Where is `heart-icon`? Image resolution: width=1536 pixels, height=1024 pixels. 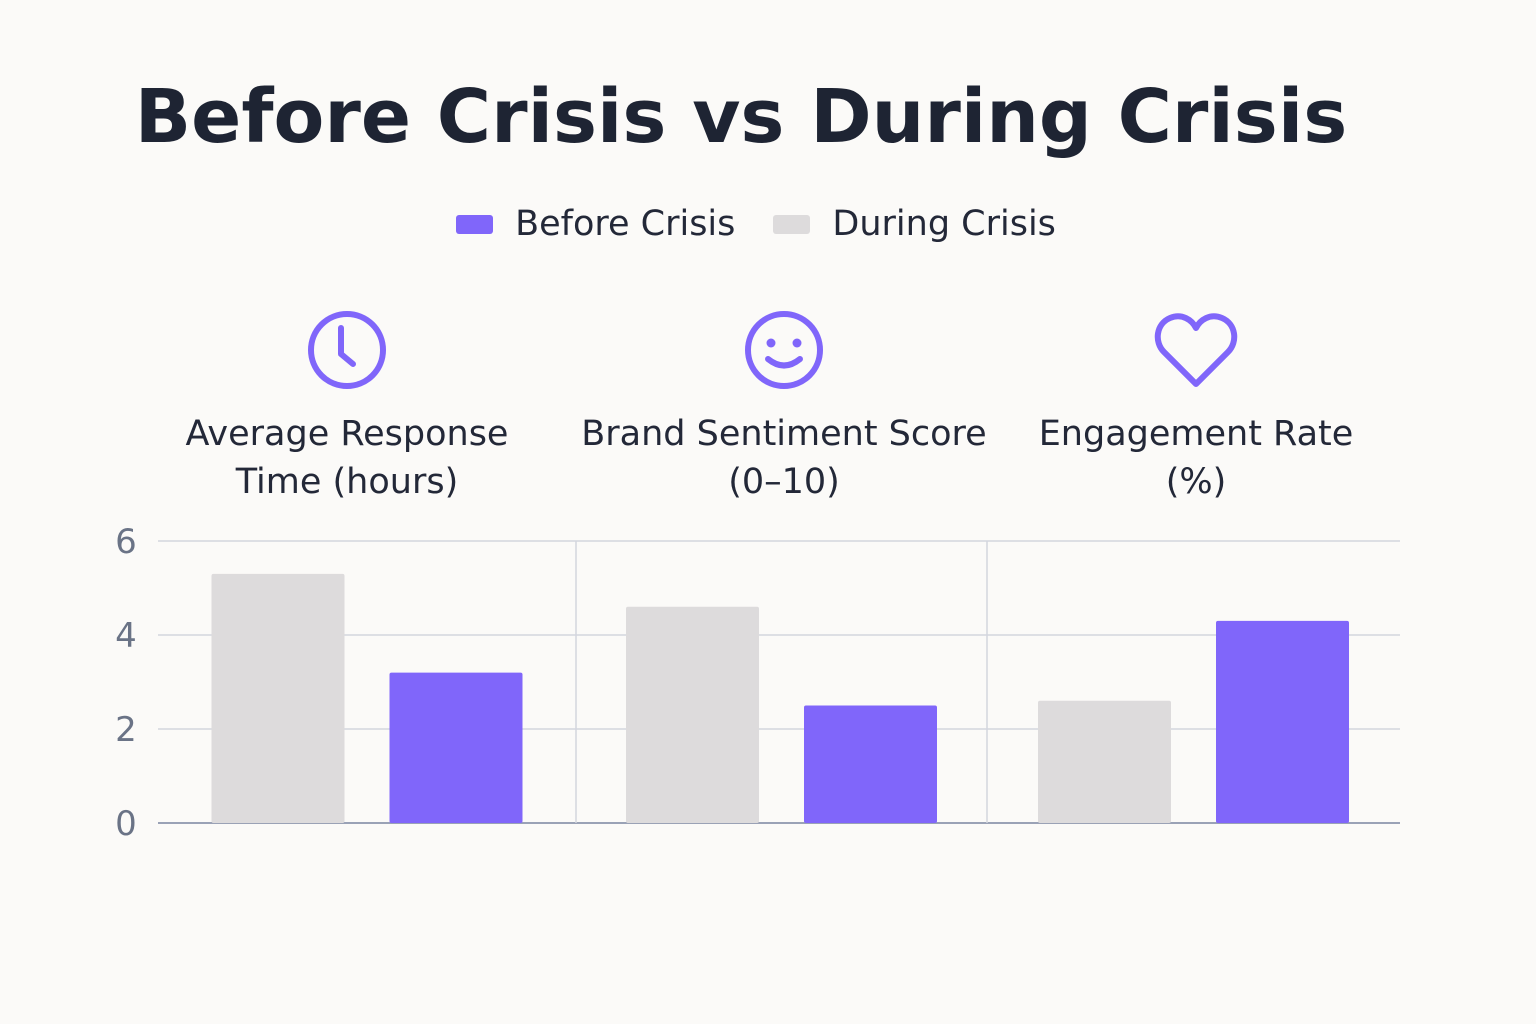
heart-icon is located at coordinates (1196, 350).